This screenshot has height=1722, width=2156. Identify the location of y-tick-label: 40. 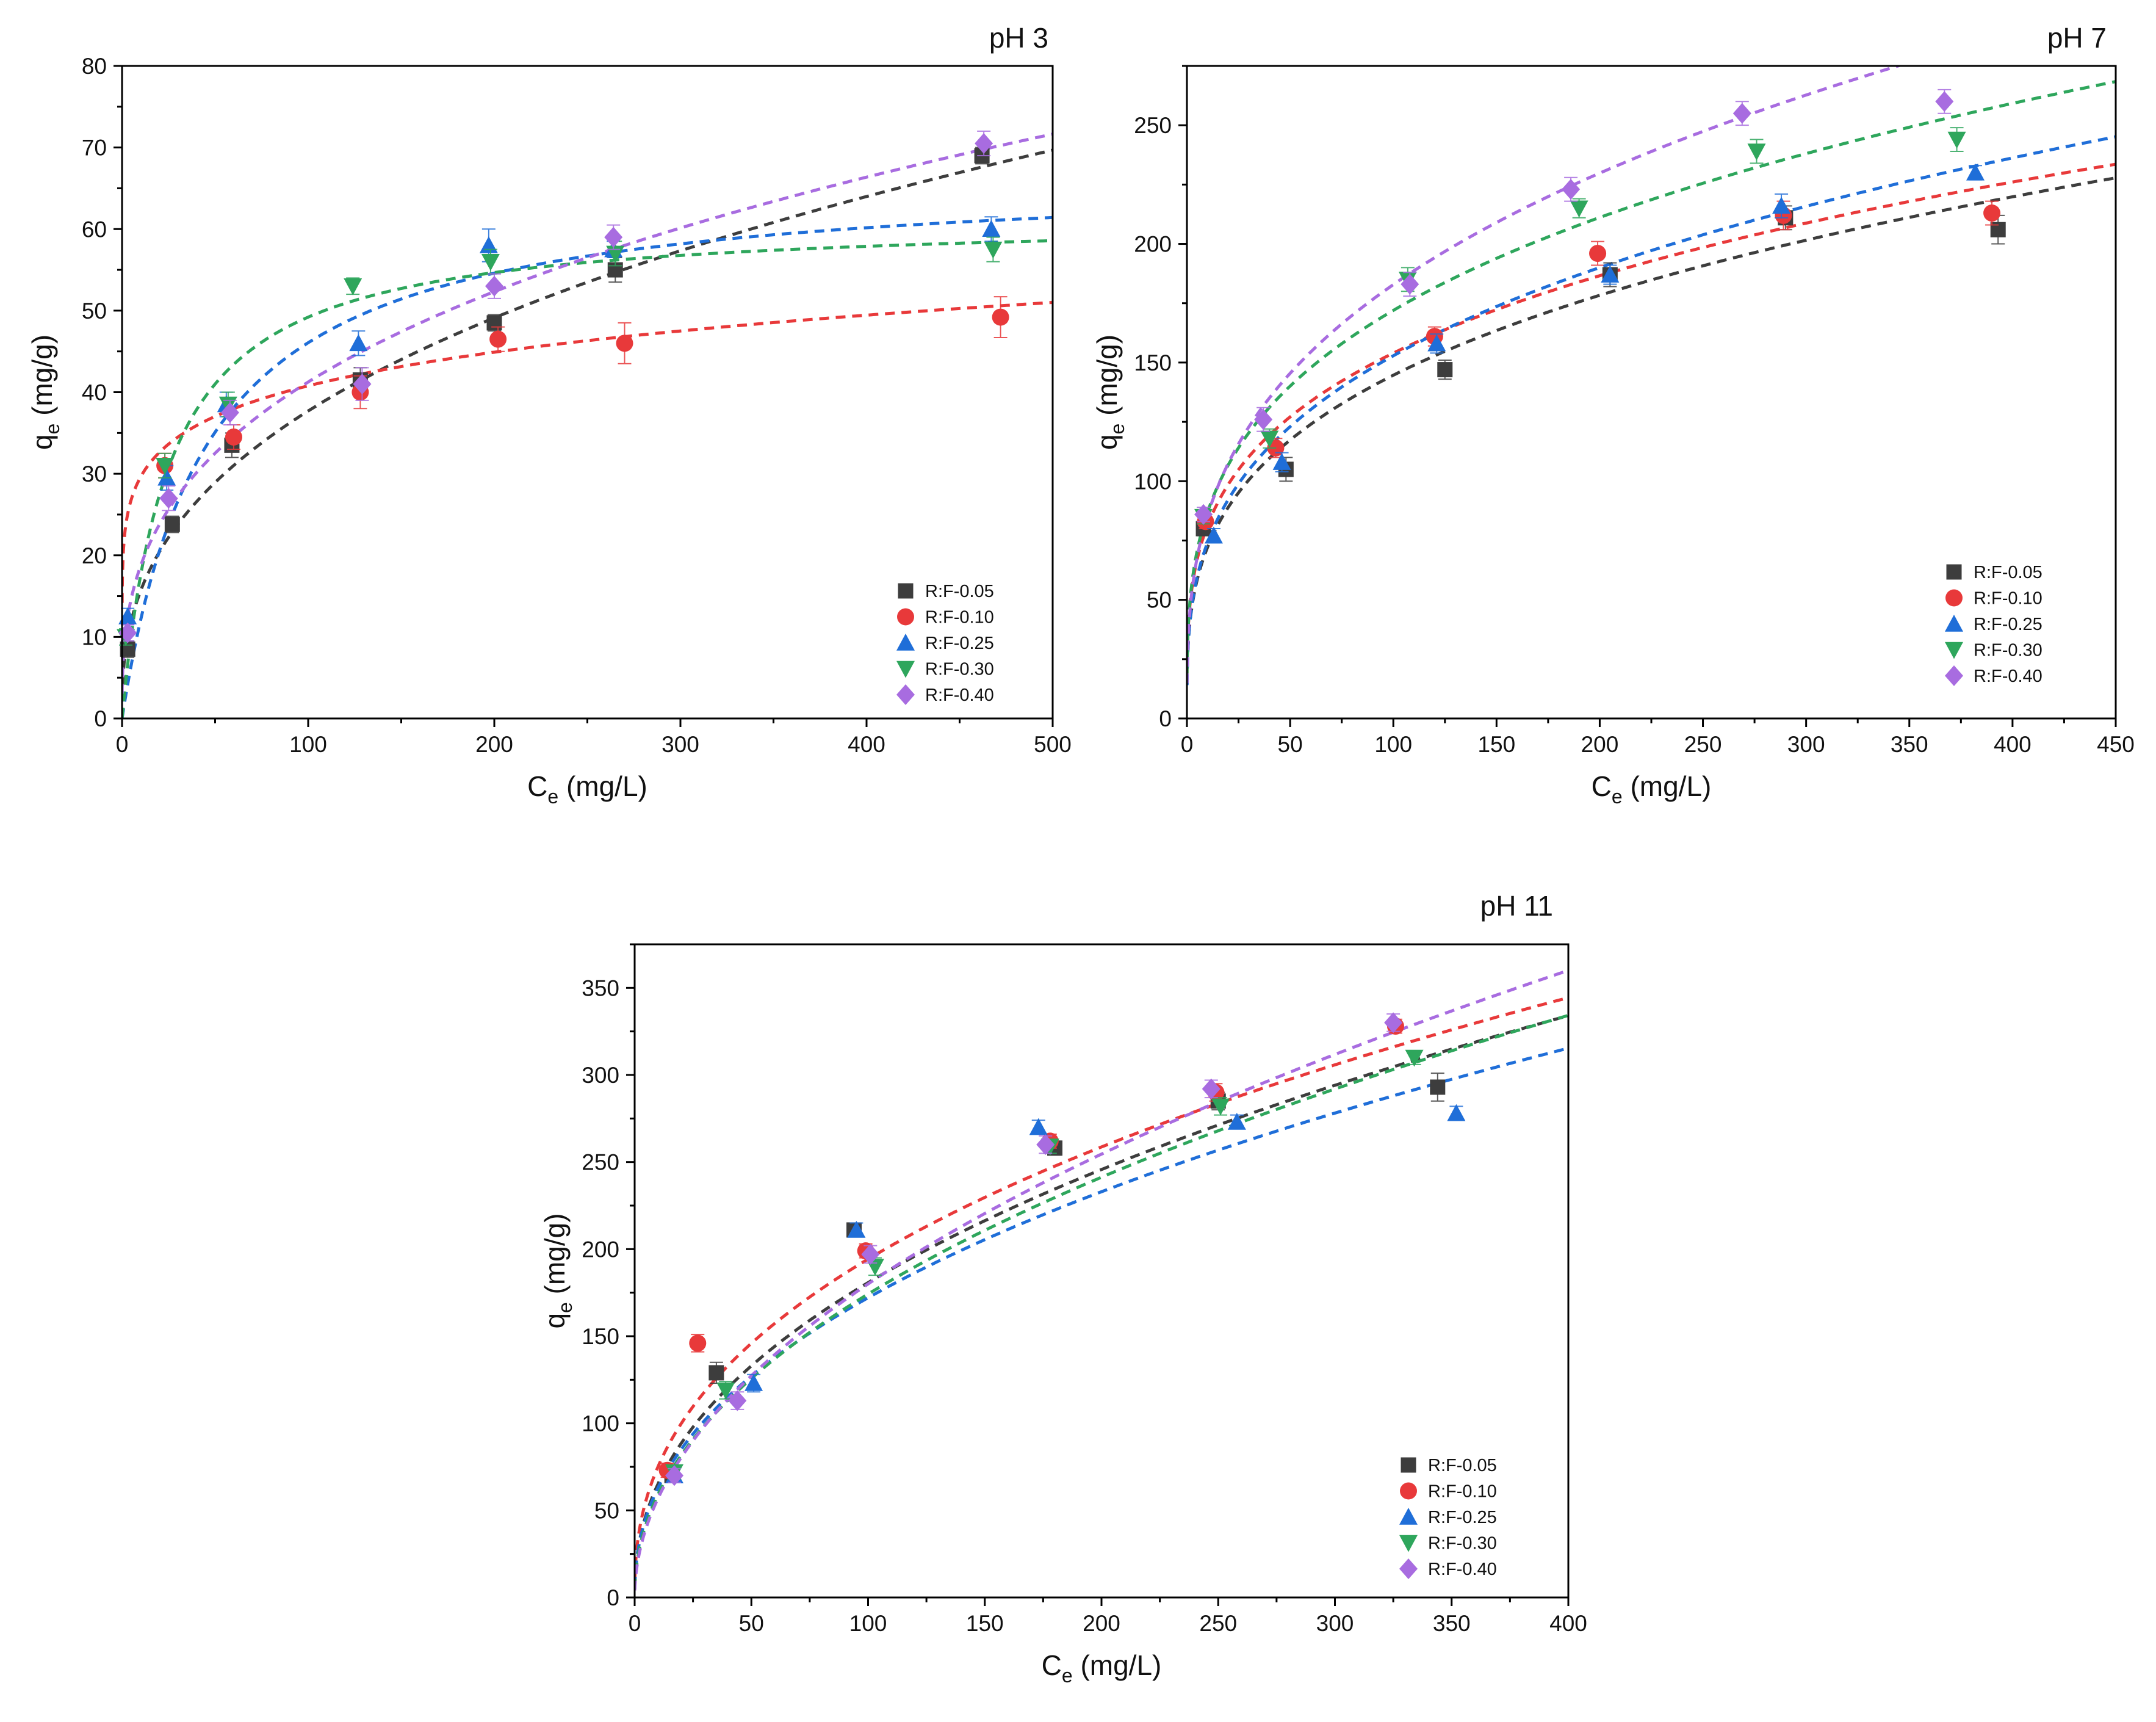
(94, 392).